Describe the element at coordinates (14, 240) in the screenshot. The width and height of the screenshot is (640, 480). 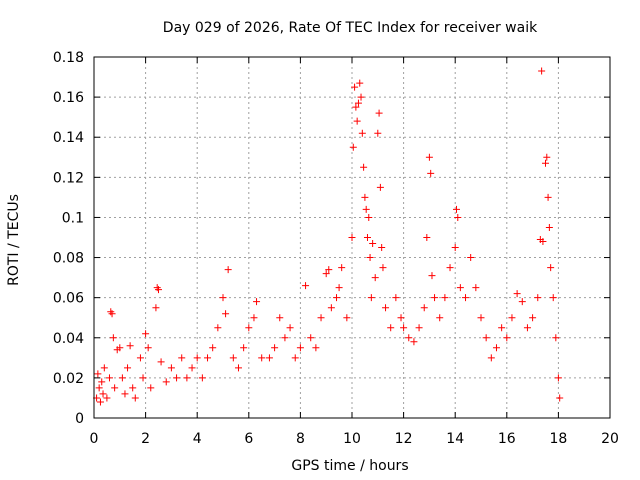
I see `y-axis-label: ROTI / TECUs` at that location.